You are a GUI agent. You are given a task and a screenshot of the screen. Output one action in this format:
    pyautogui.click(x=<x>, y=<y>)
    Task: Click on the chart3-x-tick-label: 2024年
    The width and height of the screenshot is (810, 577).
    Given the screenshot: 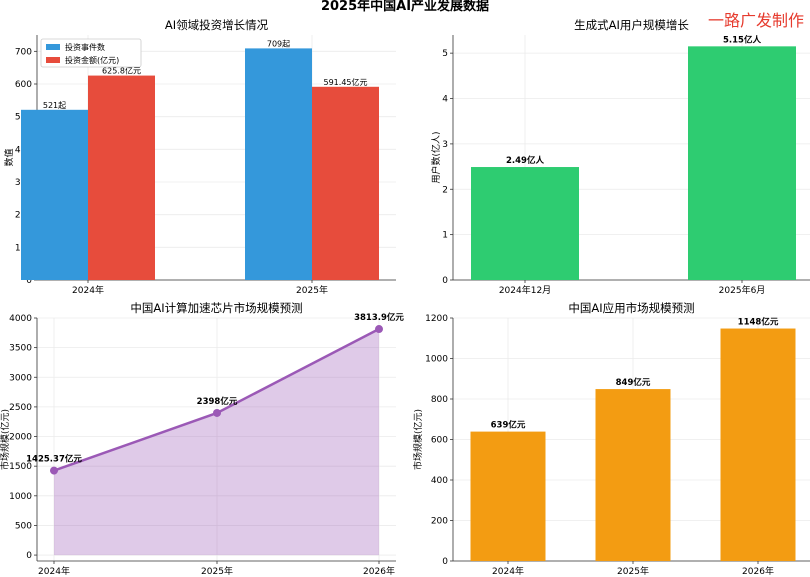 What is the action you would take?
    pyautogui.click(x=54, y=571)
    